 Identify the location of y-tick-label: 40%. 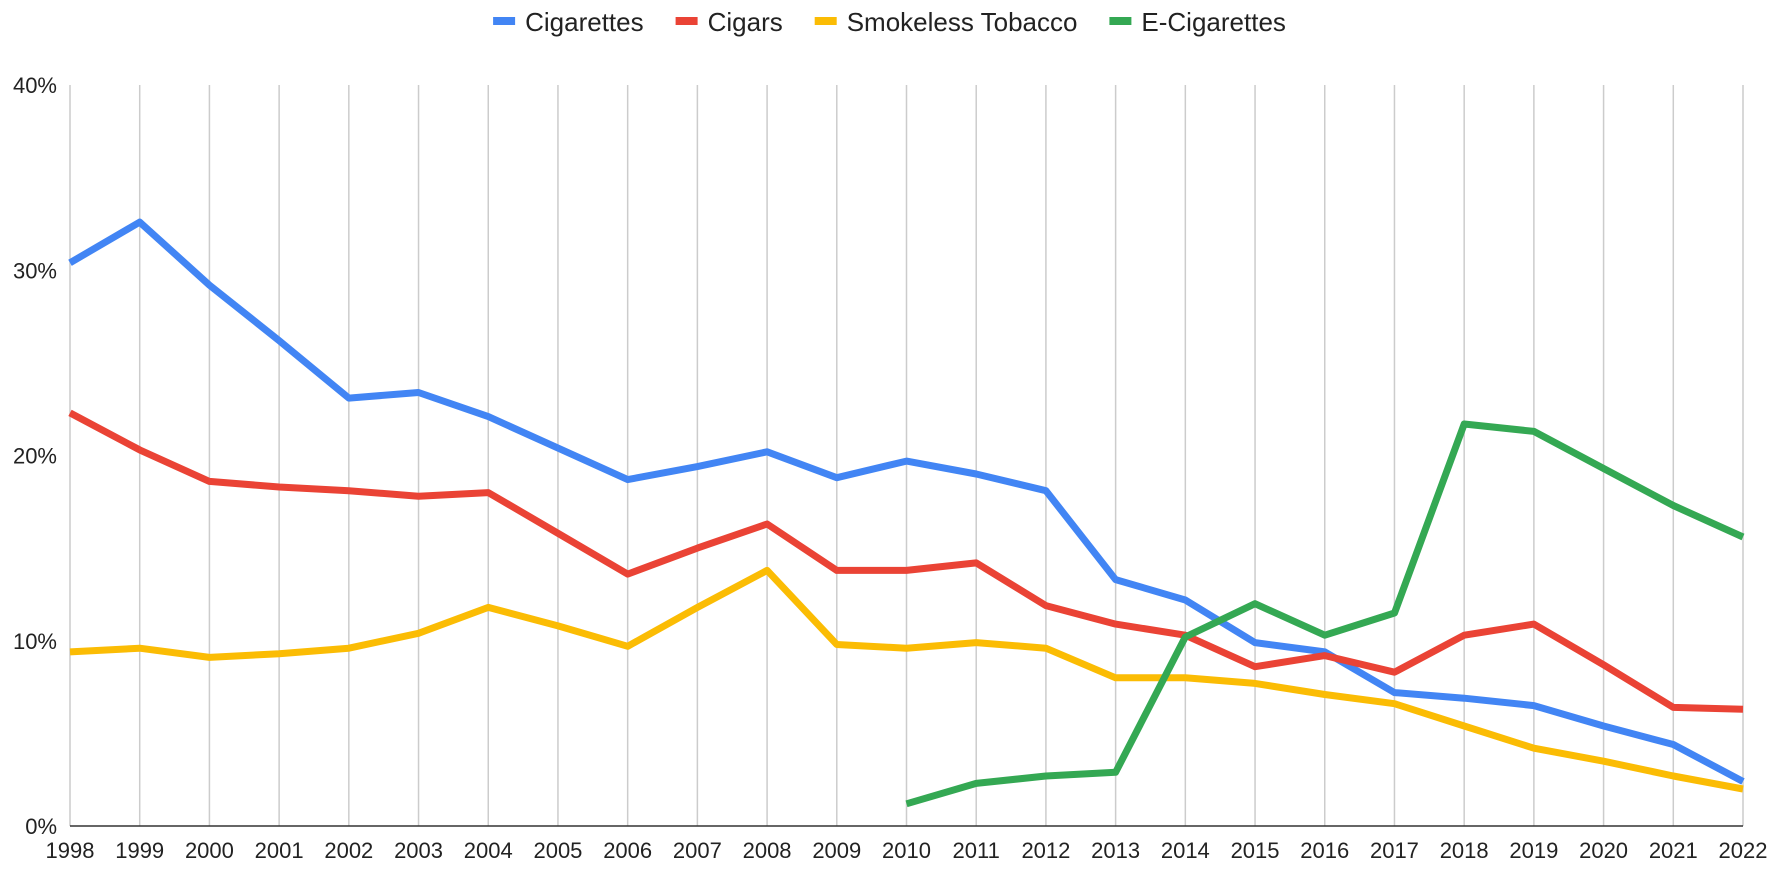
(35, 85).